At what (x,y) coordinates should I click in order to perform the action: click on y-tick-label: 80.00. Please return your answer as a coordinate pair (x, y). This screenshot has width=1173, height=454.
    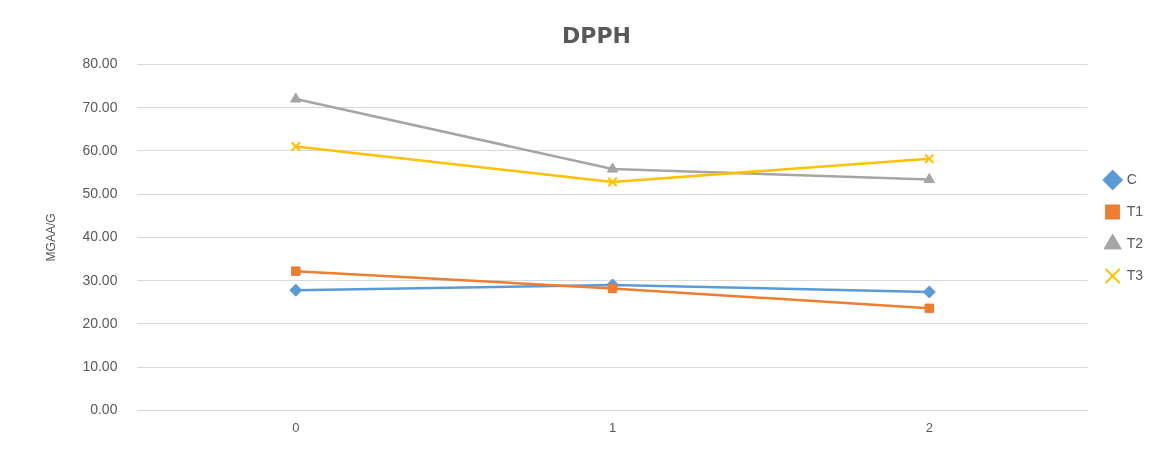
    Looking at the image, I should click on (100, 63).